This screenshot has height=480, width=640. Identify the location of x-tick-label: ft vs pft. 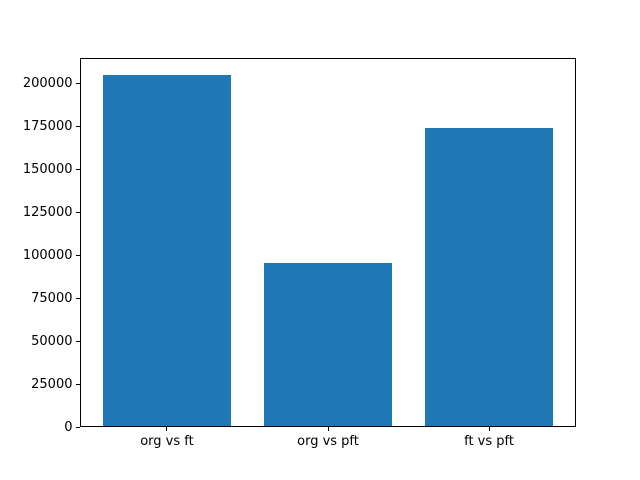
(489, 442).